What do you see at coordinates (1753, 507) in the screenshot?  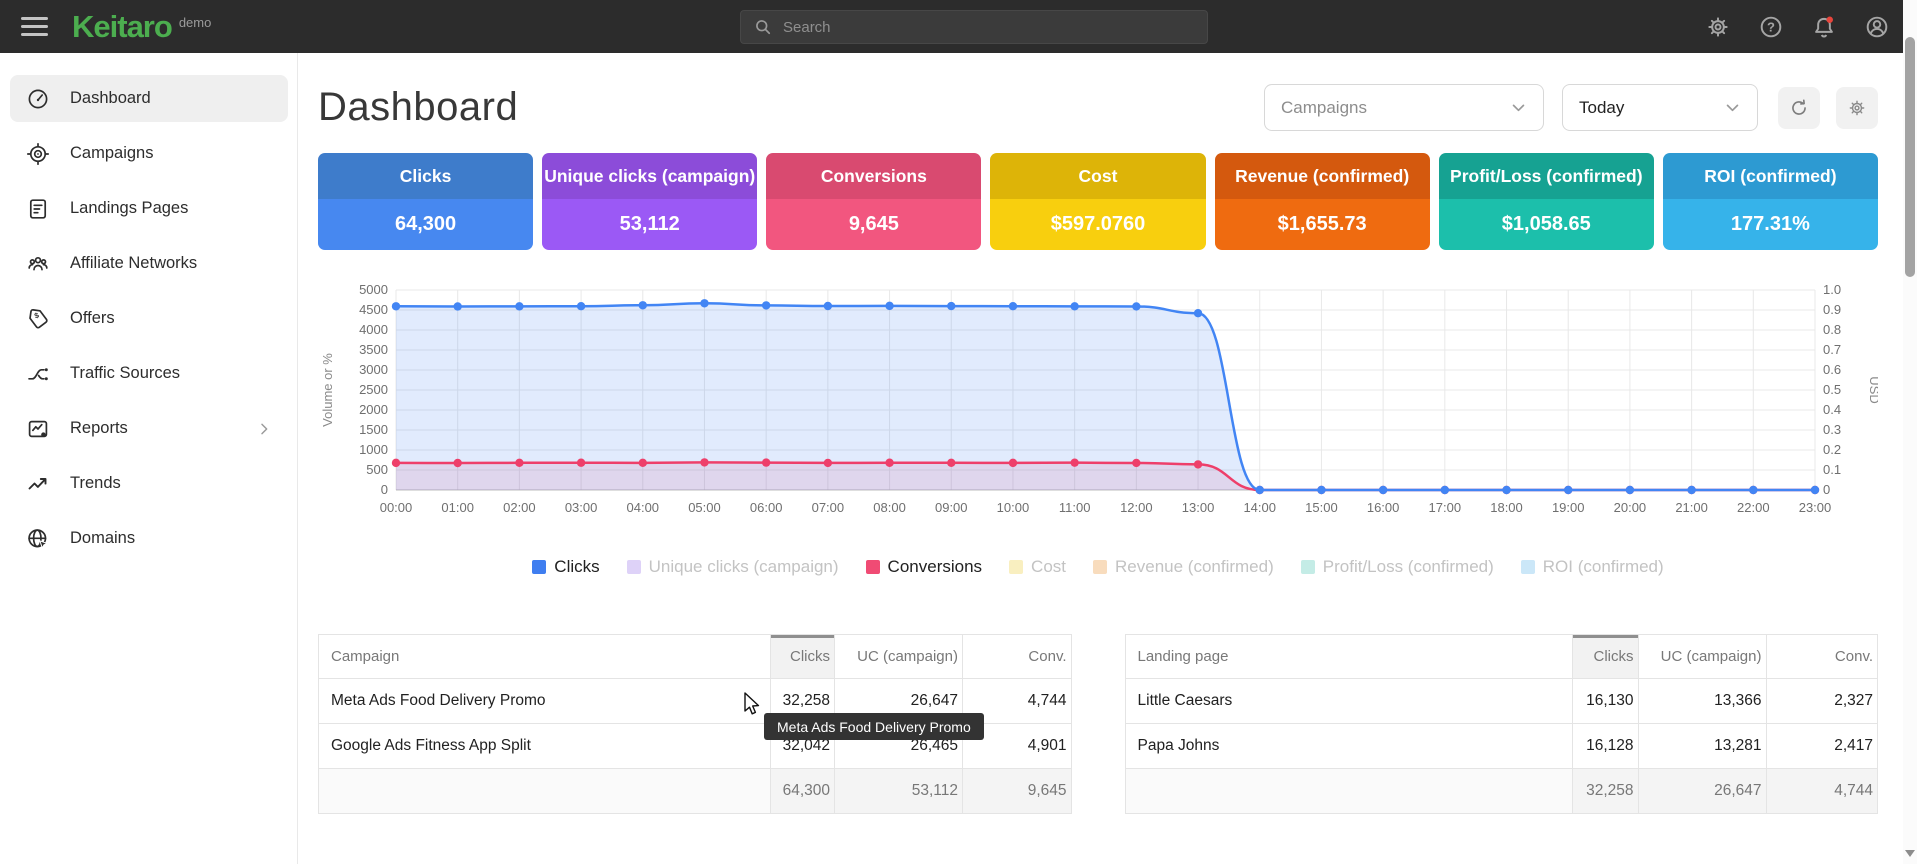 I see `svg-text: 22:00` at bounding box center [1753, 507].